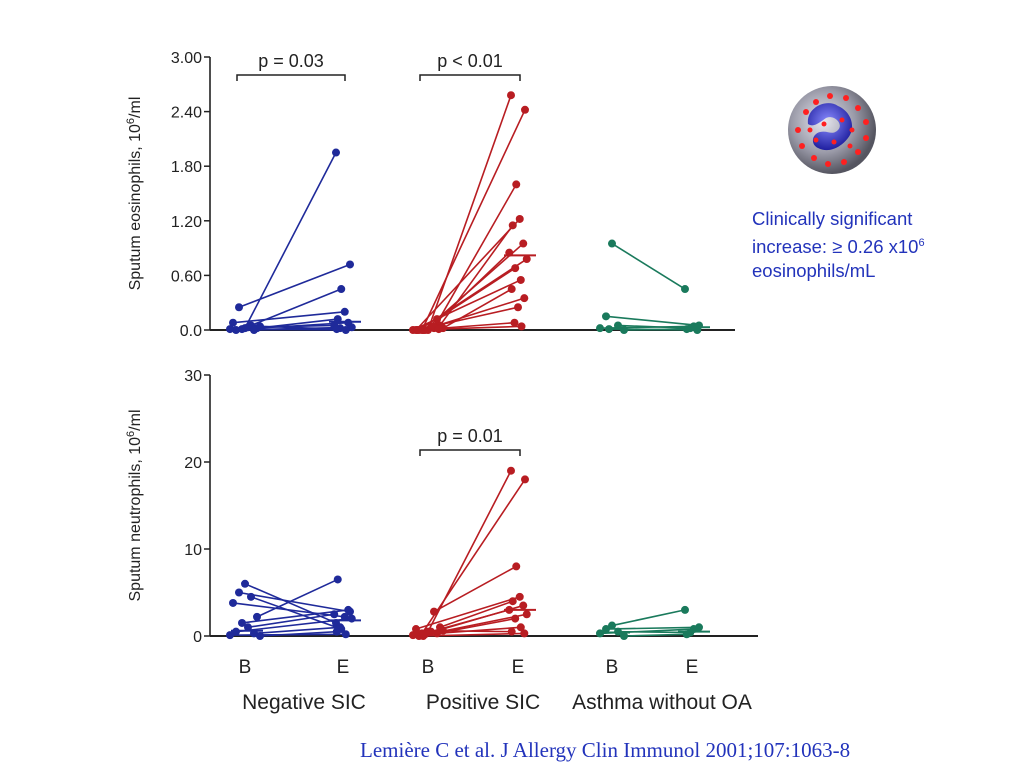 The width and height of the screenshot is (1024, 768). Describe the element at coordinates (193, 550) in the screenshot. I see `y-tick-label: 10` at that location.